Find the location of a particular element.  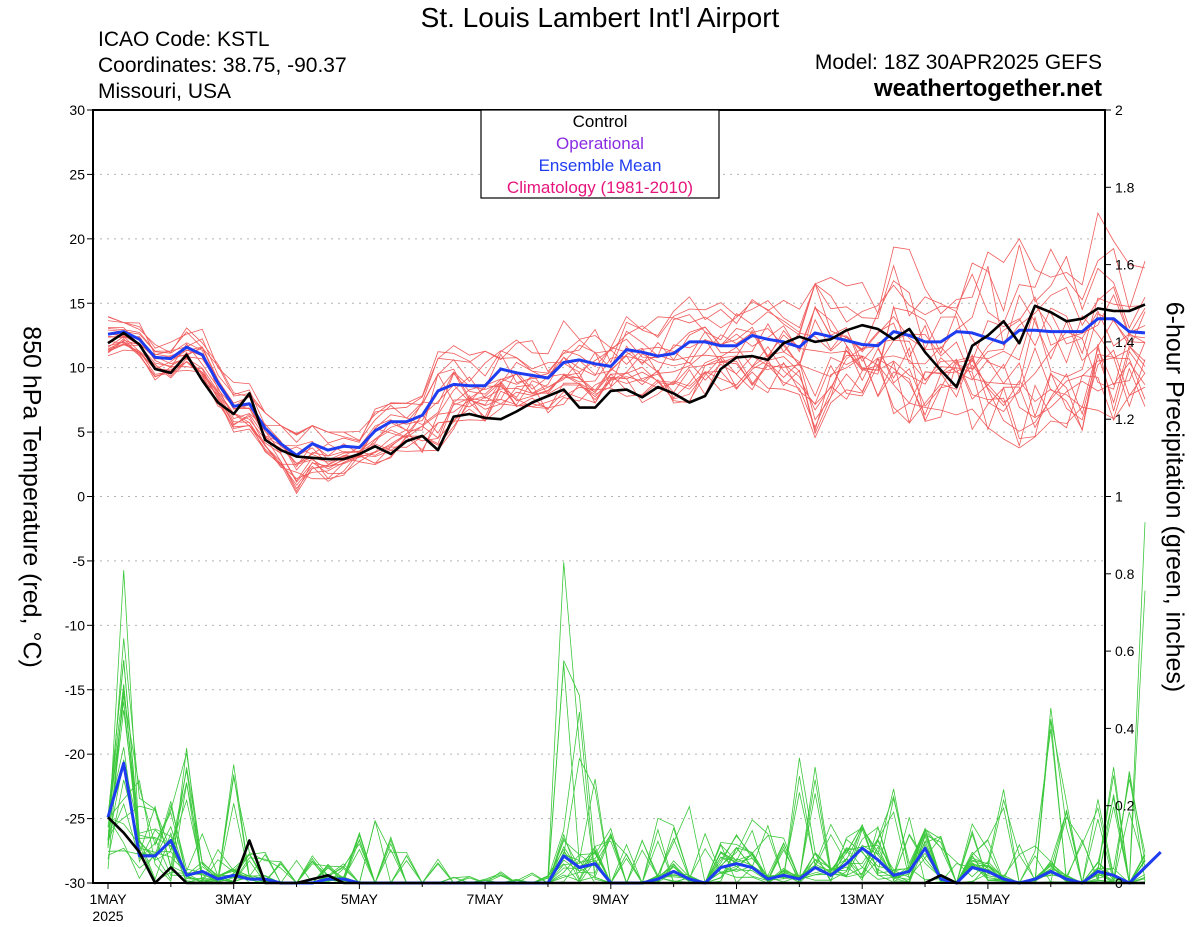

chart-title: St. Louis Lambert Int'l Airport is located at coordinates (600, 17).